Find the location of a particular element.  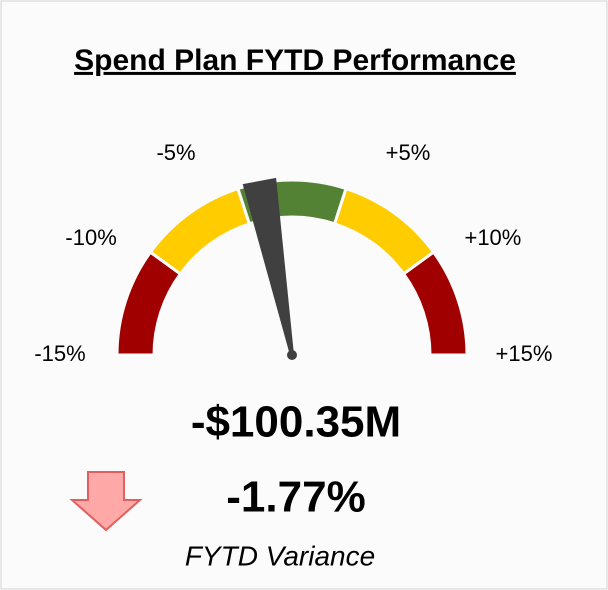

tick-label: +15% is located at coordinates (524, 353).